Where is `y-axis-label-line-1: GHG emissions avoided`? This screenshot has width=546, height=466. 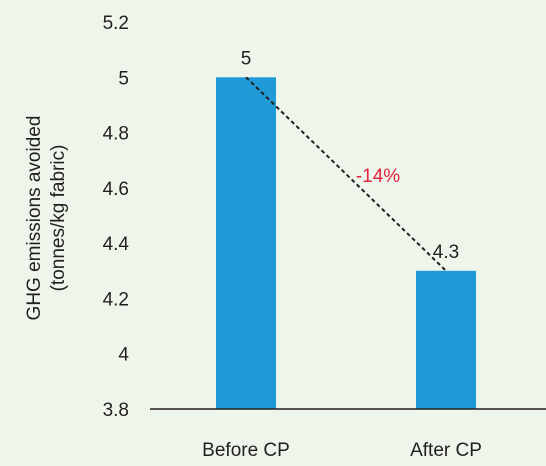
y-axis-label-line-1: GHG emissions avoided is located at coordinates (34, 218).